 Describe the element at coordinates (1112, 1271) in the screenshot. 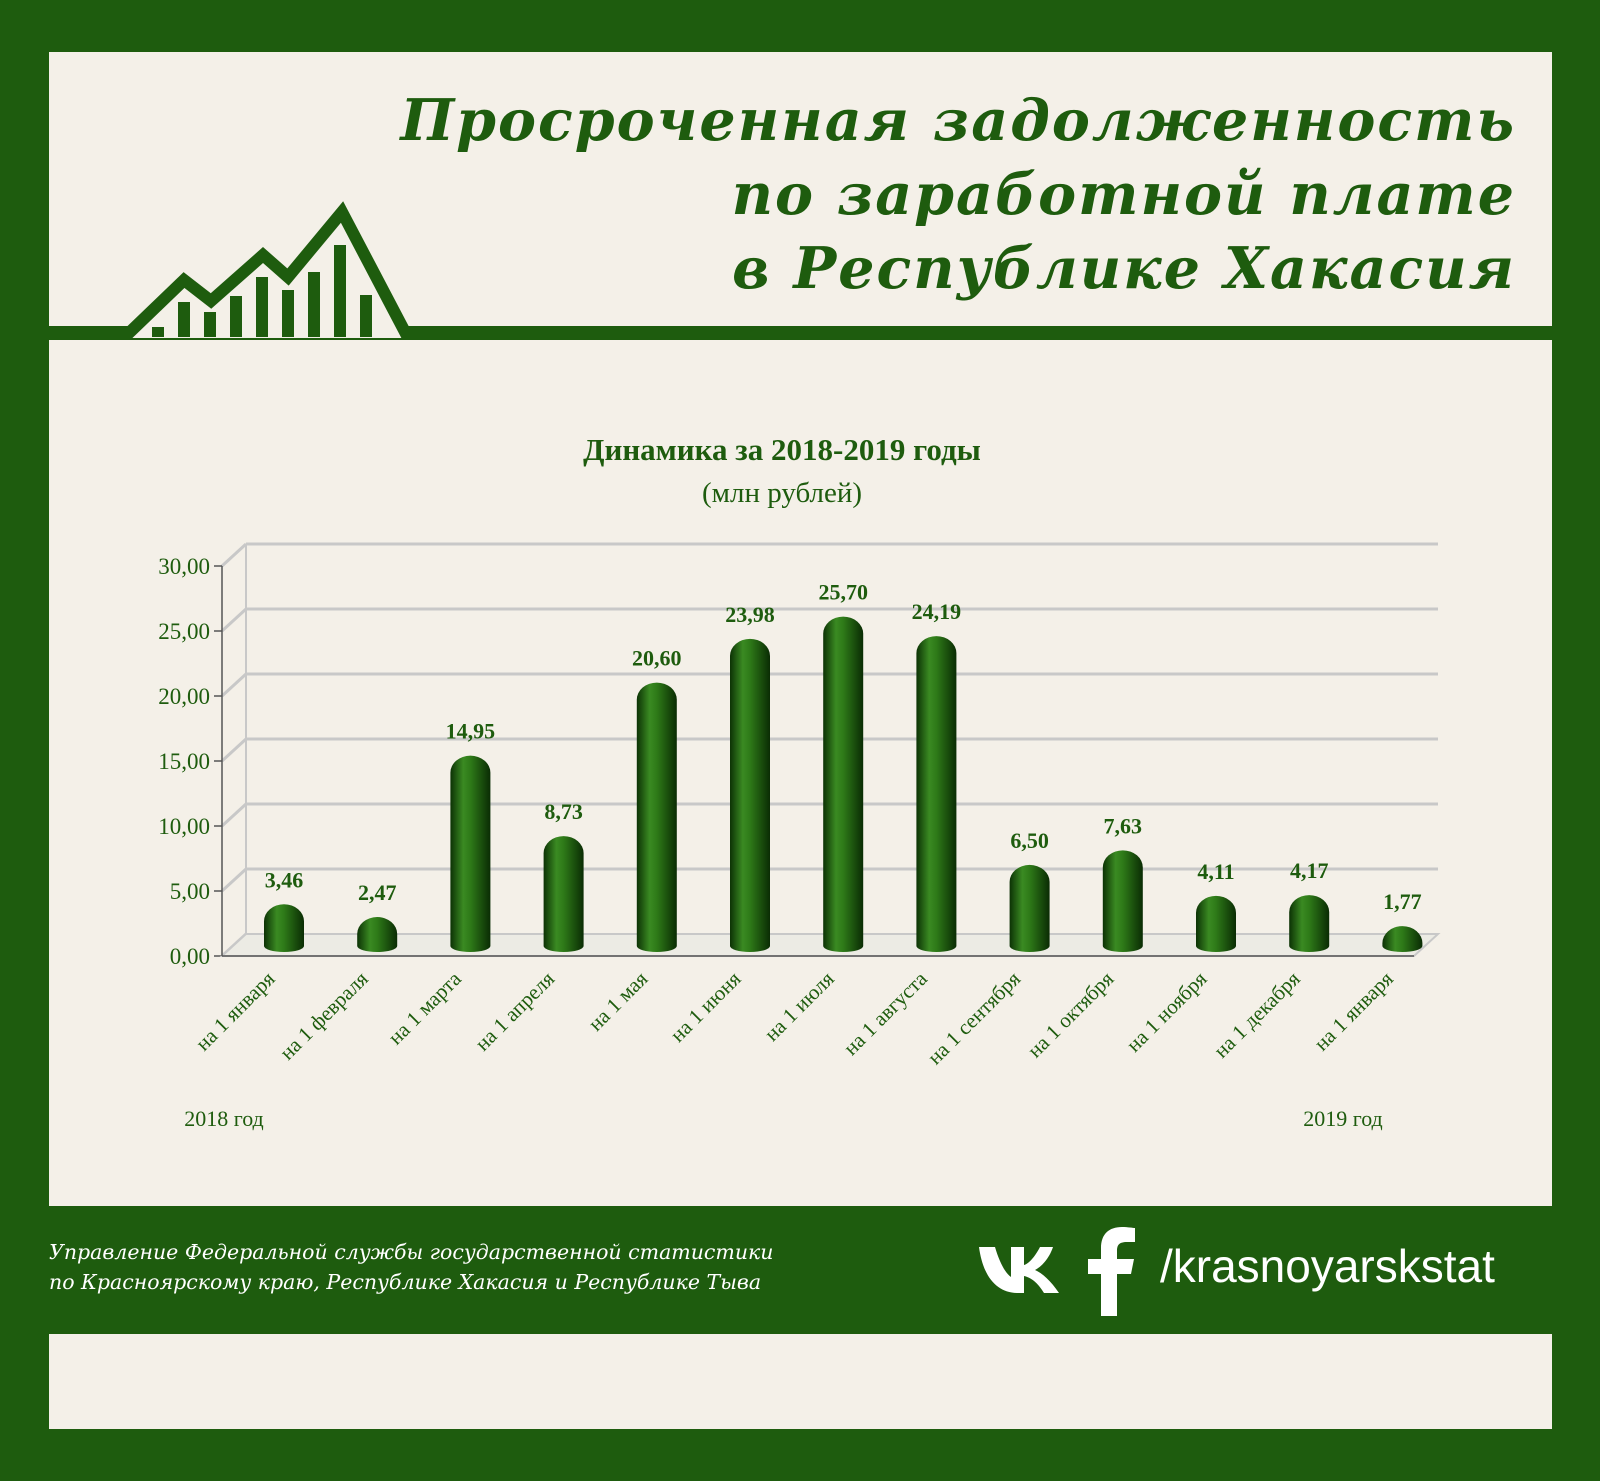

I see `facebook-icon` at that location.